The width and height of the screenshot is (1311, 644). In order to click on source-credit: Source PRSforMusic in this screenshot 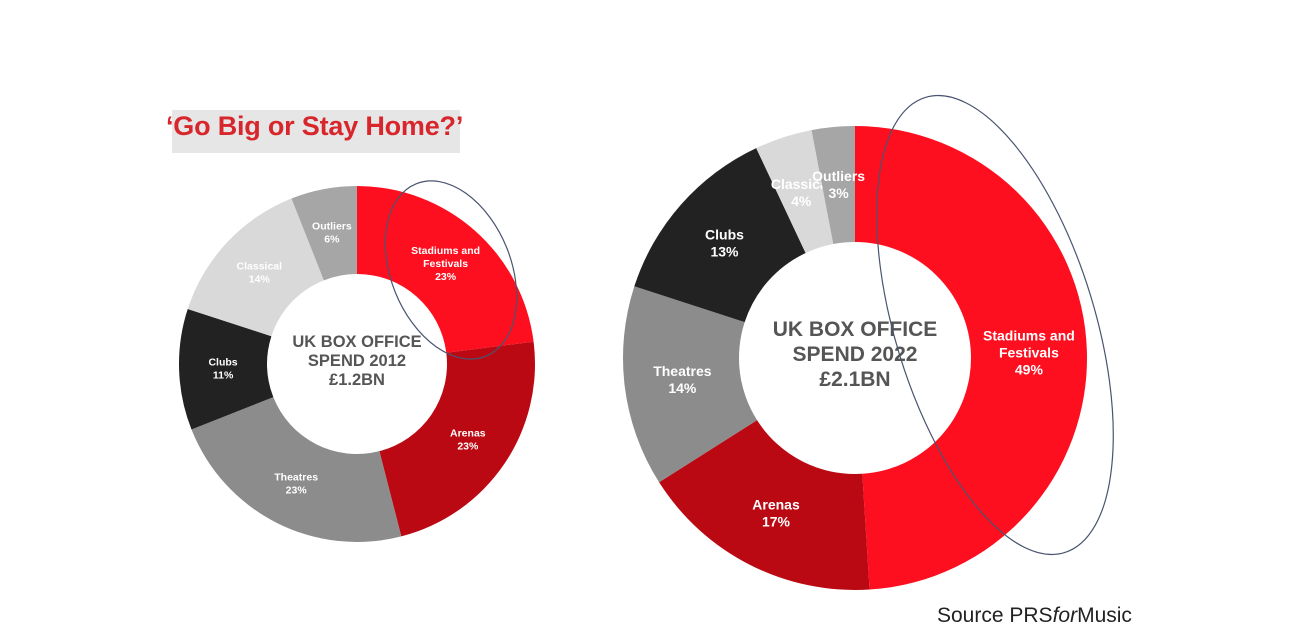, I will do `click(1034, 616)`.